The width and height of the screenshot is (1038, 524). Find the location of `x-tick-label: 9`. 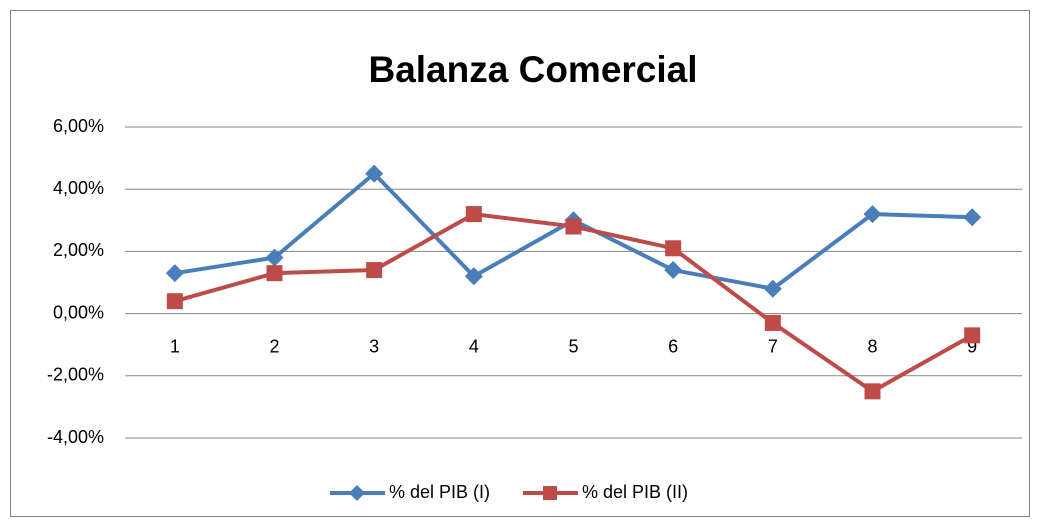

x-tick-label: 9 is located at coordinates (972, 346).